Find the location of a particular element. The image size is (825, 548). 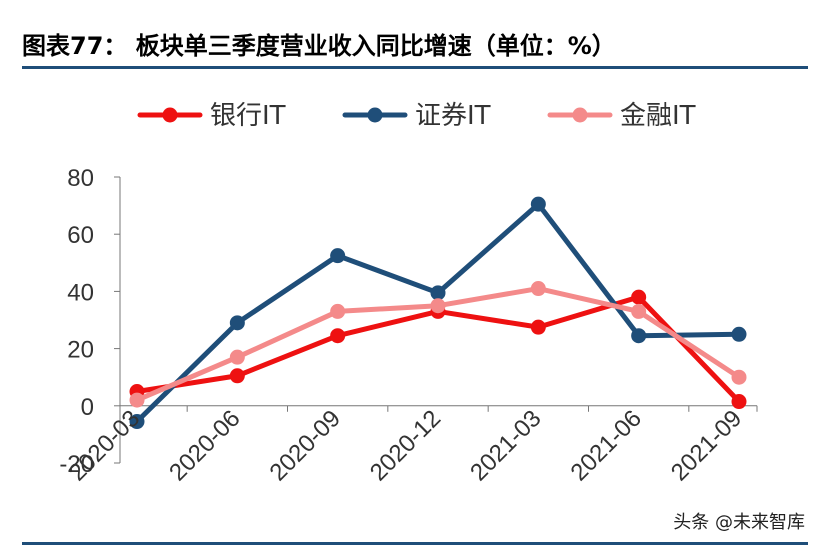

legend-item: 证券IT is located at coordinates (416, 116).